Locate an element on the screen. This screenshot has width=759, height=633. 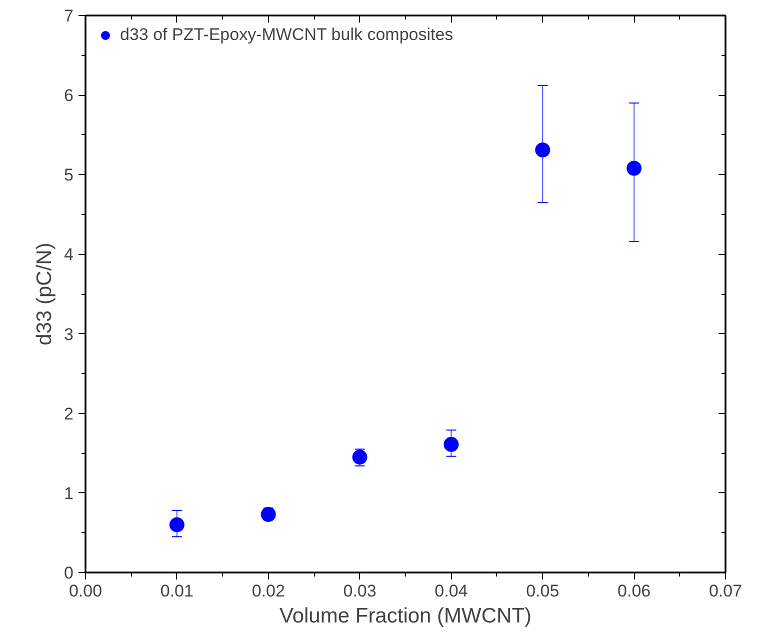
x-tick-label: 0.00 is located at coordinates (85, 591).